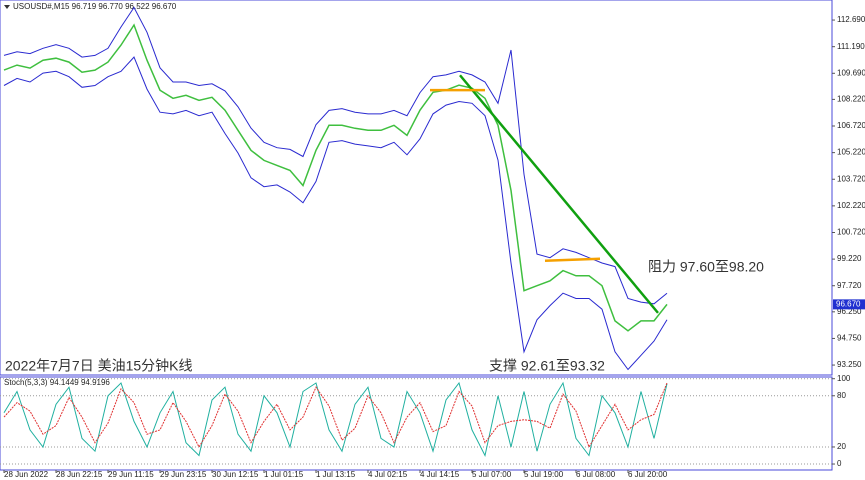  I want to click on y-tick-label: 109.690, so click(851, 72).